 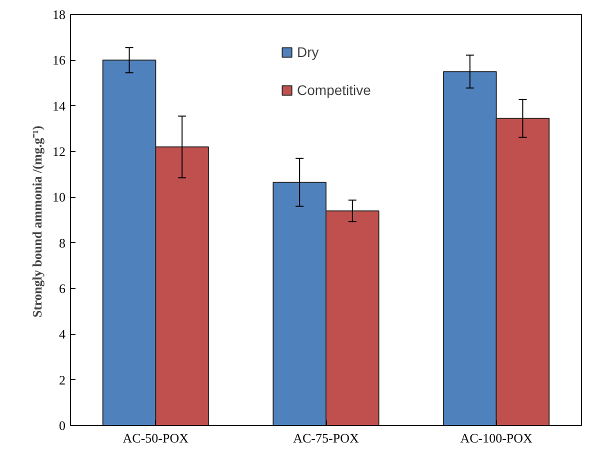 What do you see at coordinates (497, 438) in the screenshot?
I see `x-tick-label: AC-100-POX` at bounding box center [497, 438].